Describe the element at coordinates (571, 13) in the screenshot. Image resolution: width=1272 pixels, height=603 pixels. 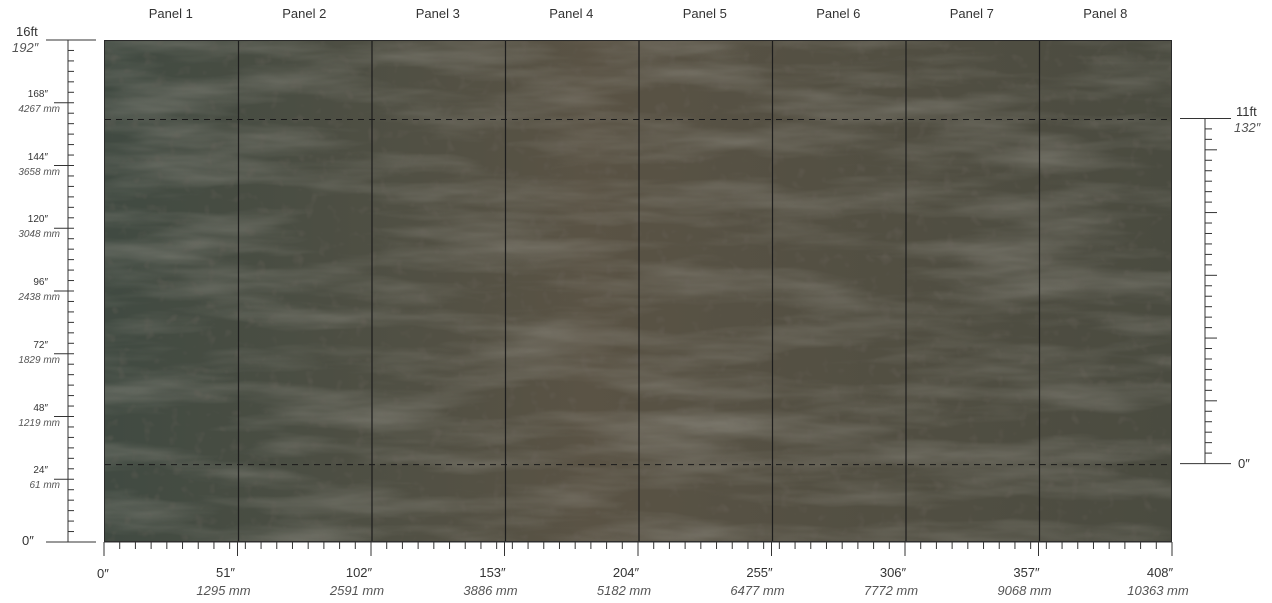
I see `panel-label-4: Panel 4` at that location.